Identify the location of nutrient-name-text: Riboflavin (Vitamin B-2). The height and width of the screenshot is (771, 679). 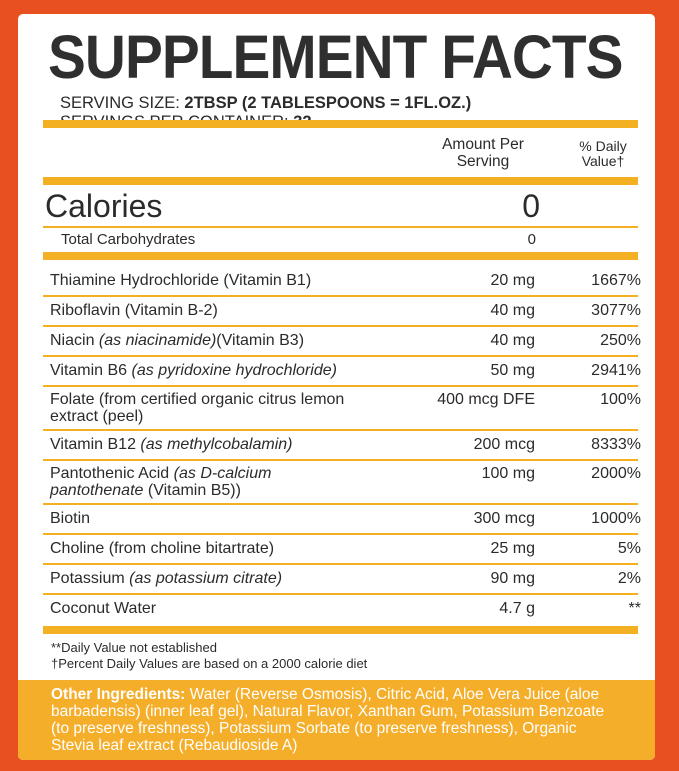
(134, 310).